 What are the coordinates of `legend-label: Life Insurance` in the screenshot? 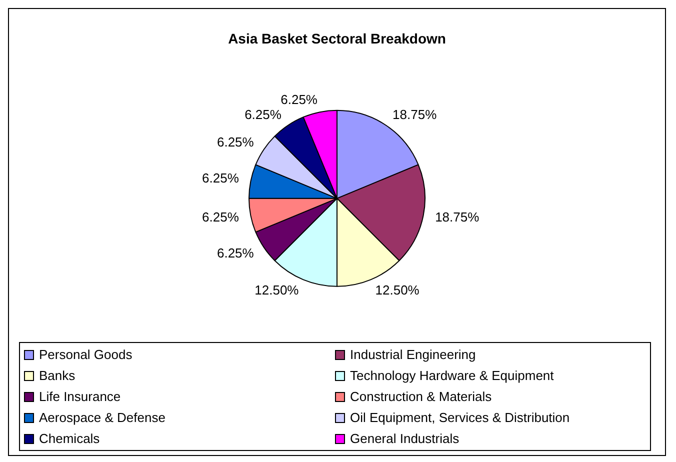 It's located at (80, 396).